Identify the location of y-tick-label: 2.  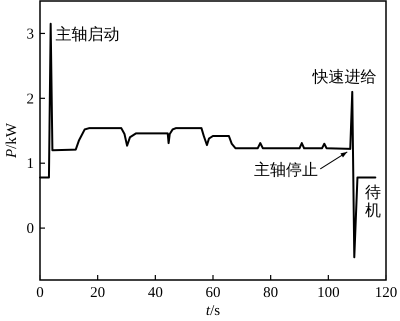
(30, 99).